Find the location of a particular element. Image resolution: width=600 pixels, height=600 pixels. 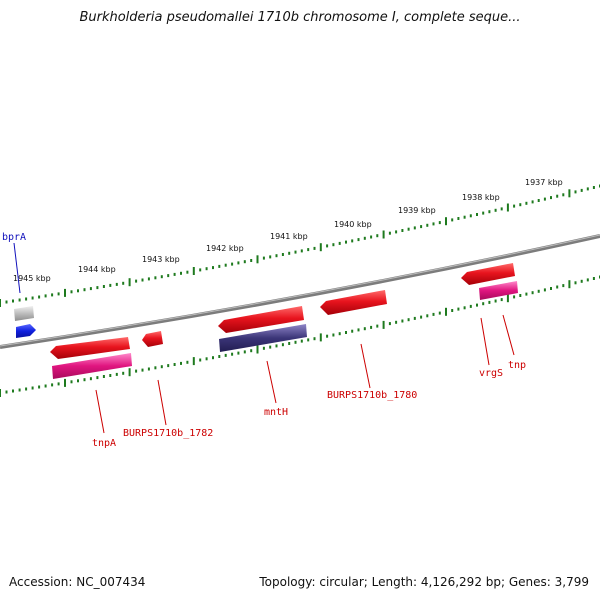

gene-label-vrgS: vrgS is located at coordinates (491, 373).